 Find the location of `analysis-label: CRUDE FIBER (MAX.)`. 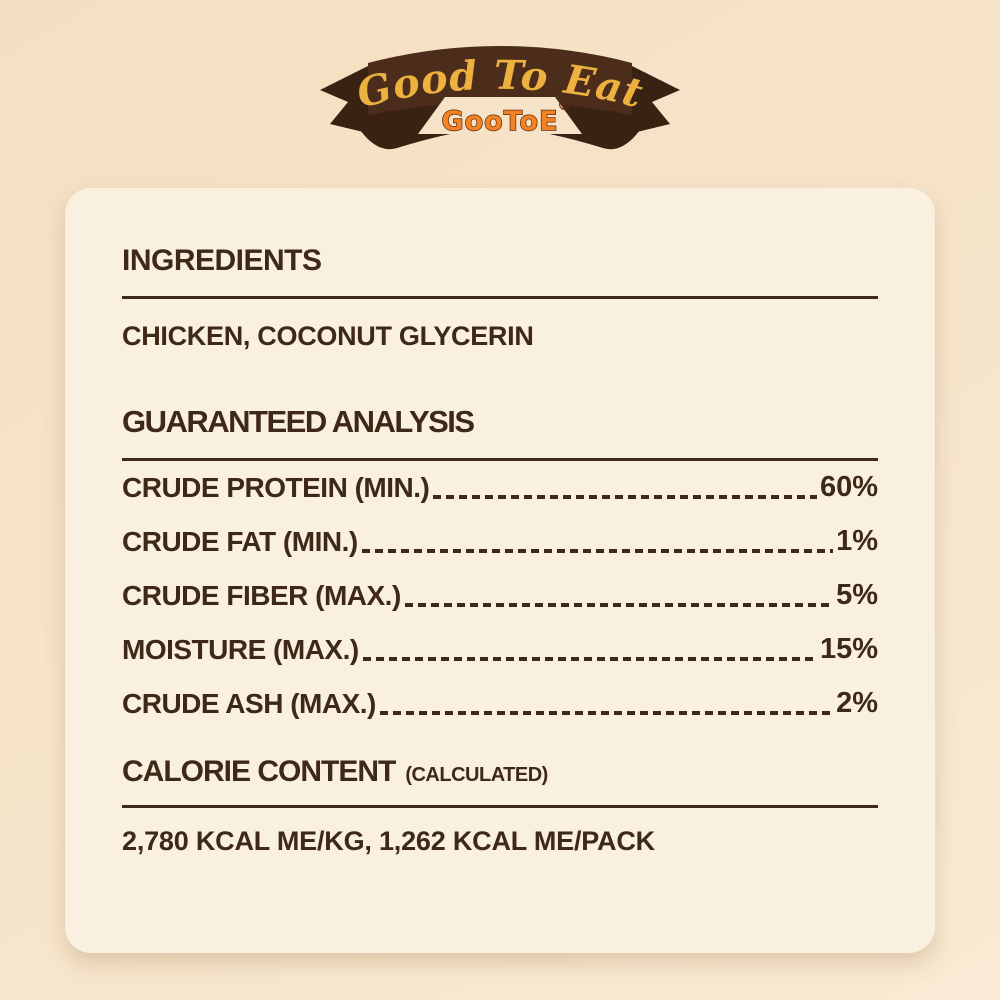

analysis-label: CRUDE FIBER (MAX.) is located at coordinates (261, 595).